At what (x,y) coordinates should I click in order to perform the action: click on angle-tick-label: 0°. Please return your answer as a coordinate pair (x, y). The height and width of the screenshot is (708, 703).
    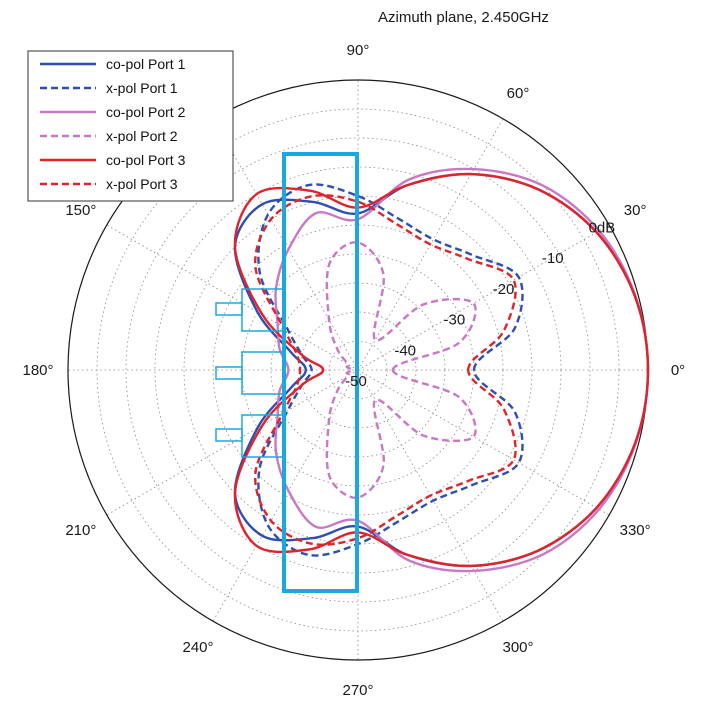
    Looking at the image, I should click on (678, 370).